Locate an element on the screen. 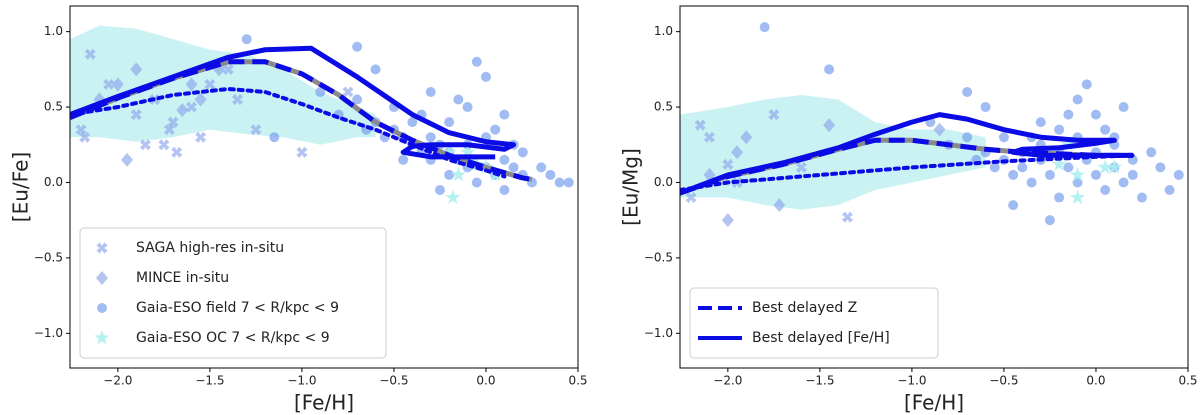 The height and width of the screenshot is (415, 1200). x-tick-label: −2.0 is located at coordinates (117, 381).